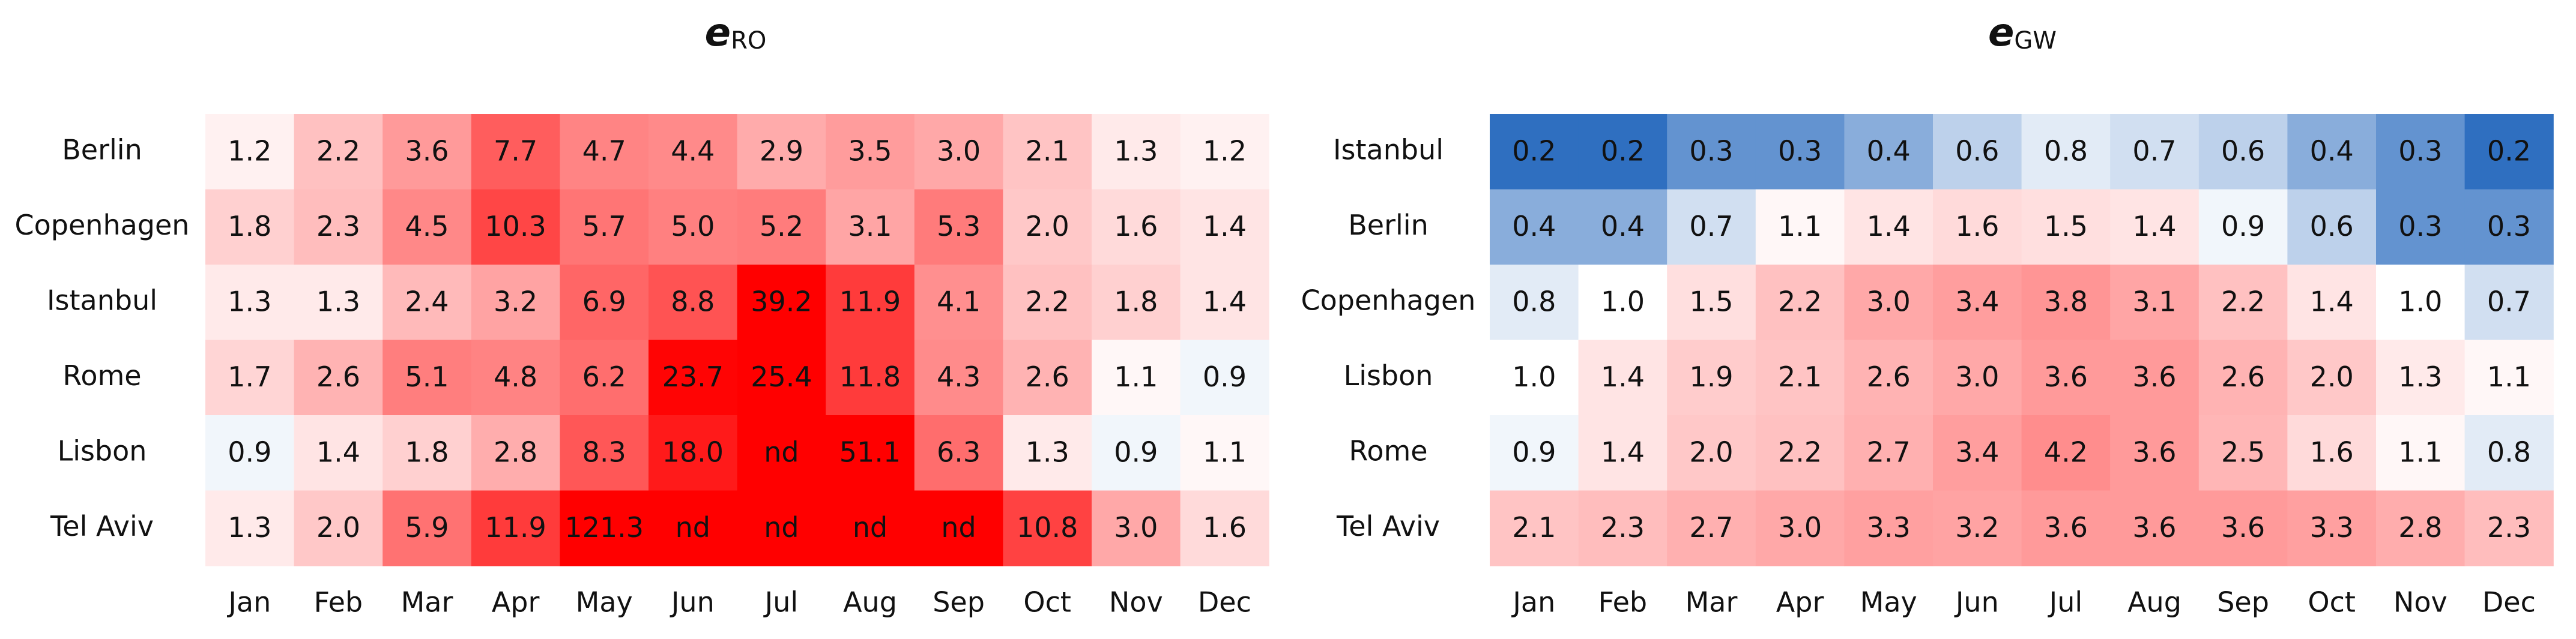  Describe the element at coordinates (2509, 452) in the screenshot. I see `cell-label: 0.8` at that location.